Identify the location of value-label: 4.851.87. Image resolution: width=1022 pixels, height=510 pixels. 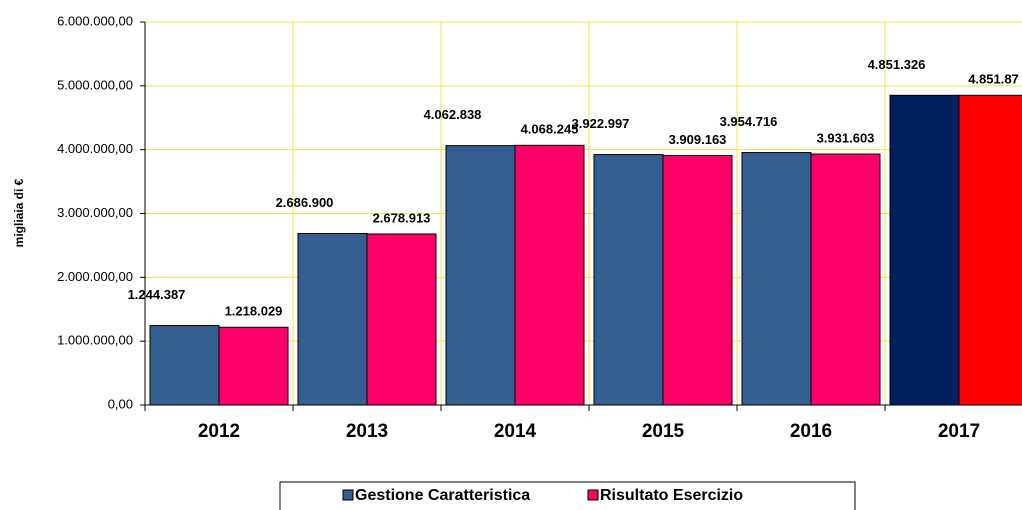
(993, 79).